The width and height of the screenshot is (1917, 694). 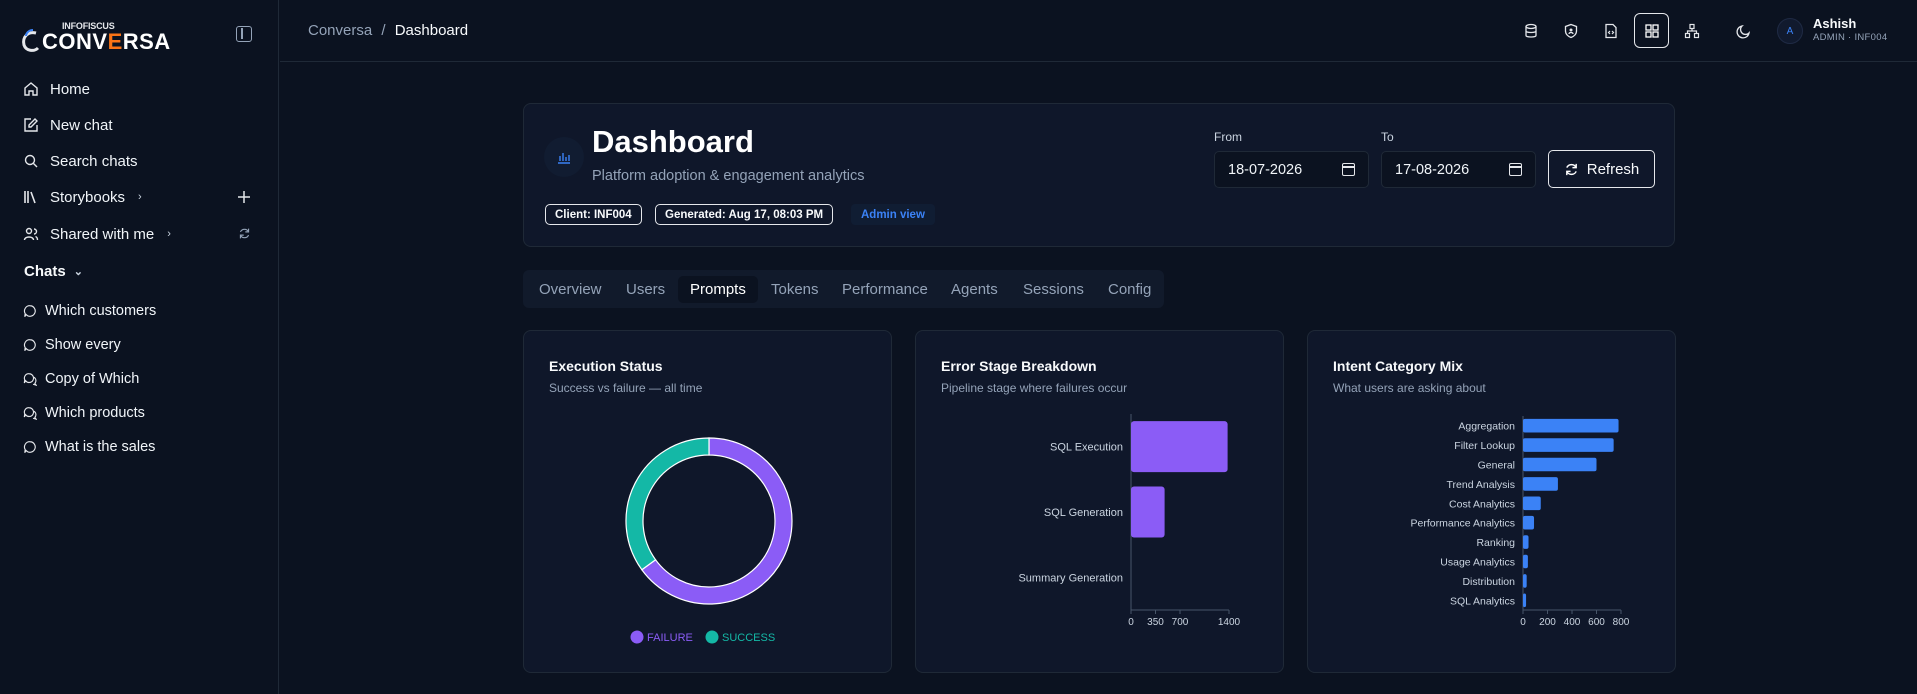 I want to click on shield-icon, so click(x=1571, y=31).